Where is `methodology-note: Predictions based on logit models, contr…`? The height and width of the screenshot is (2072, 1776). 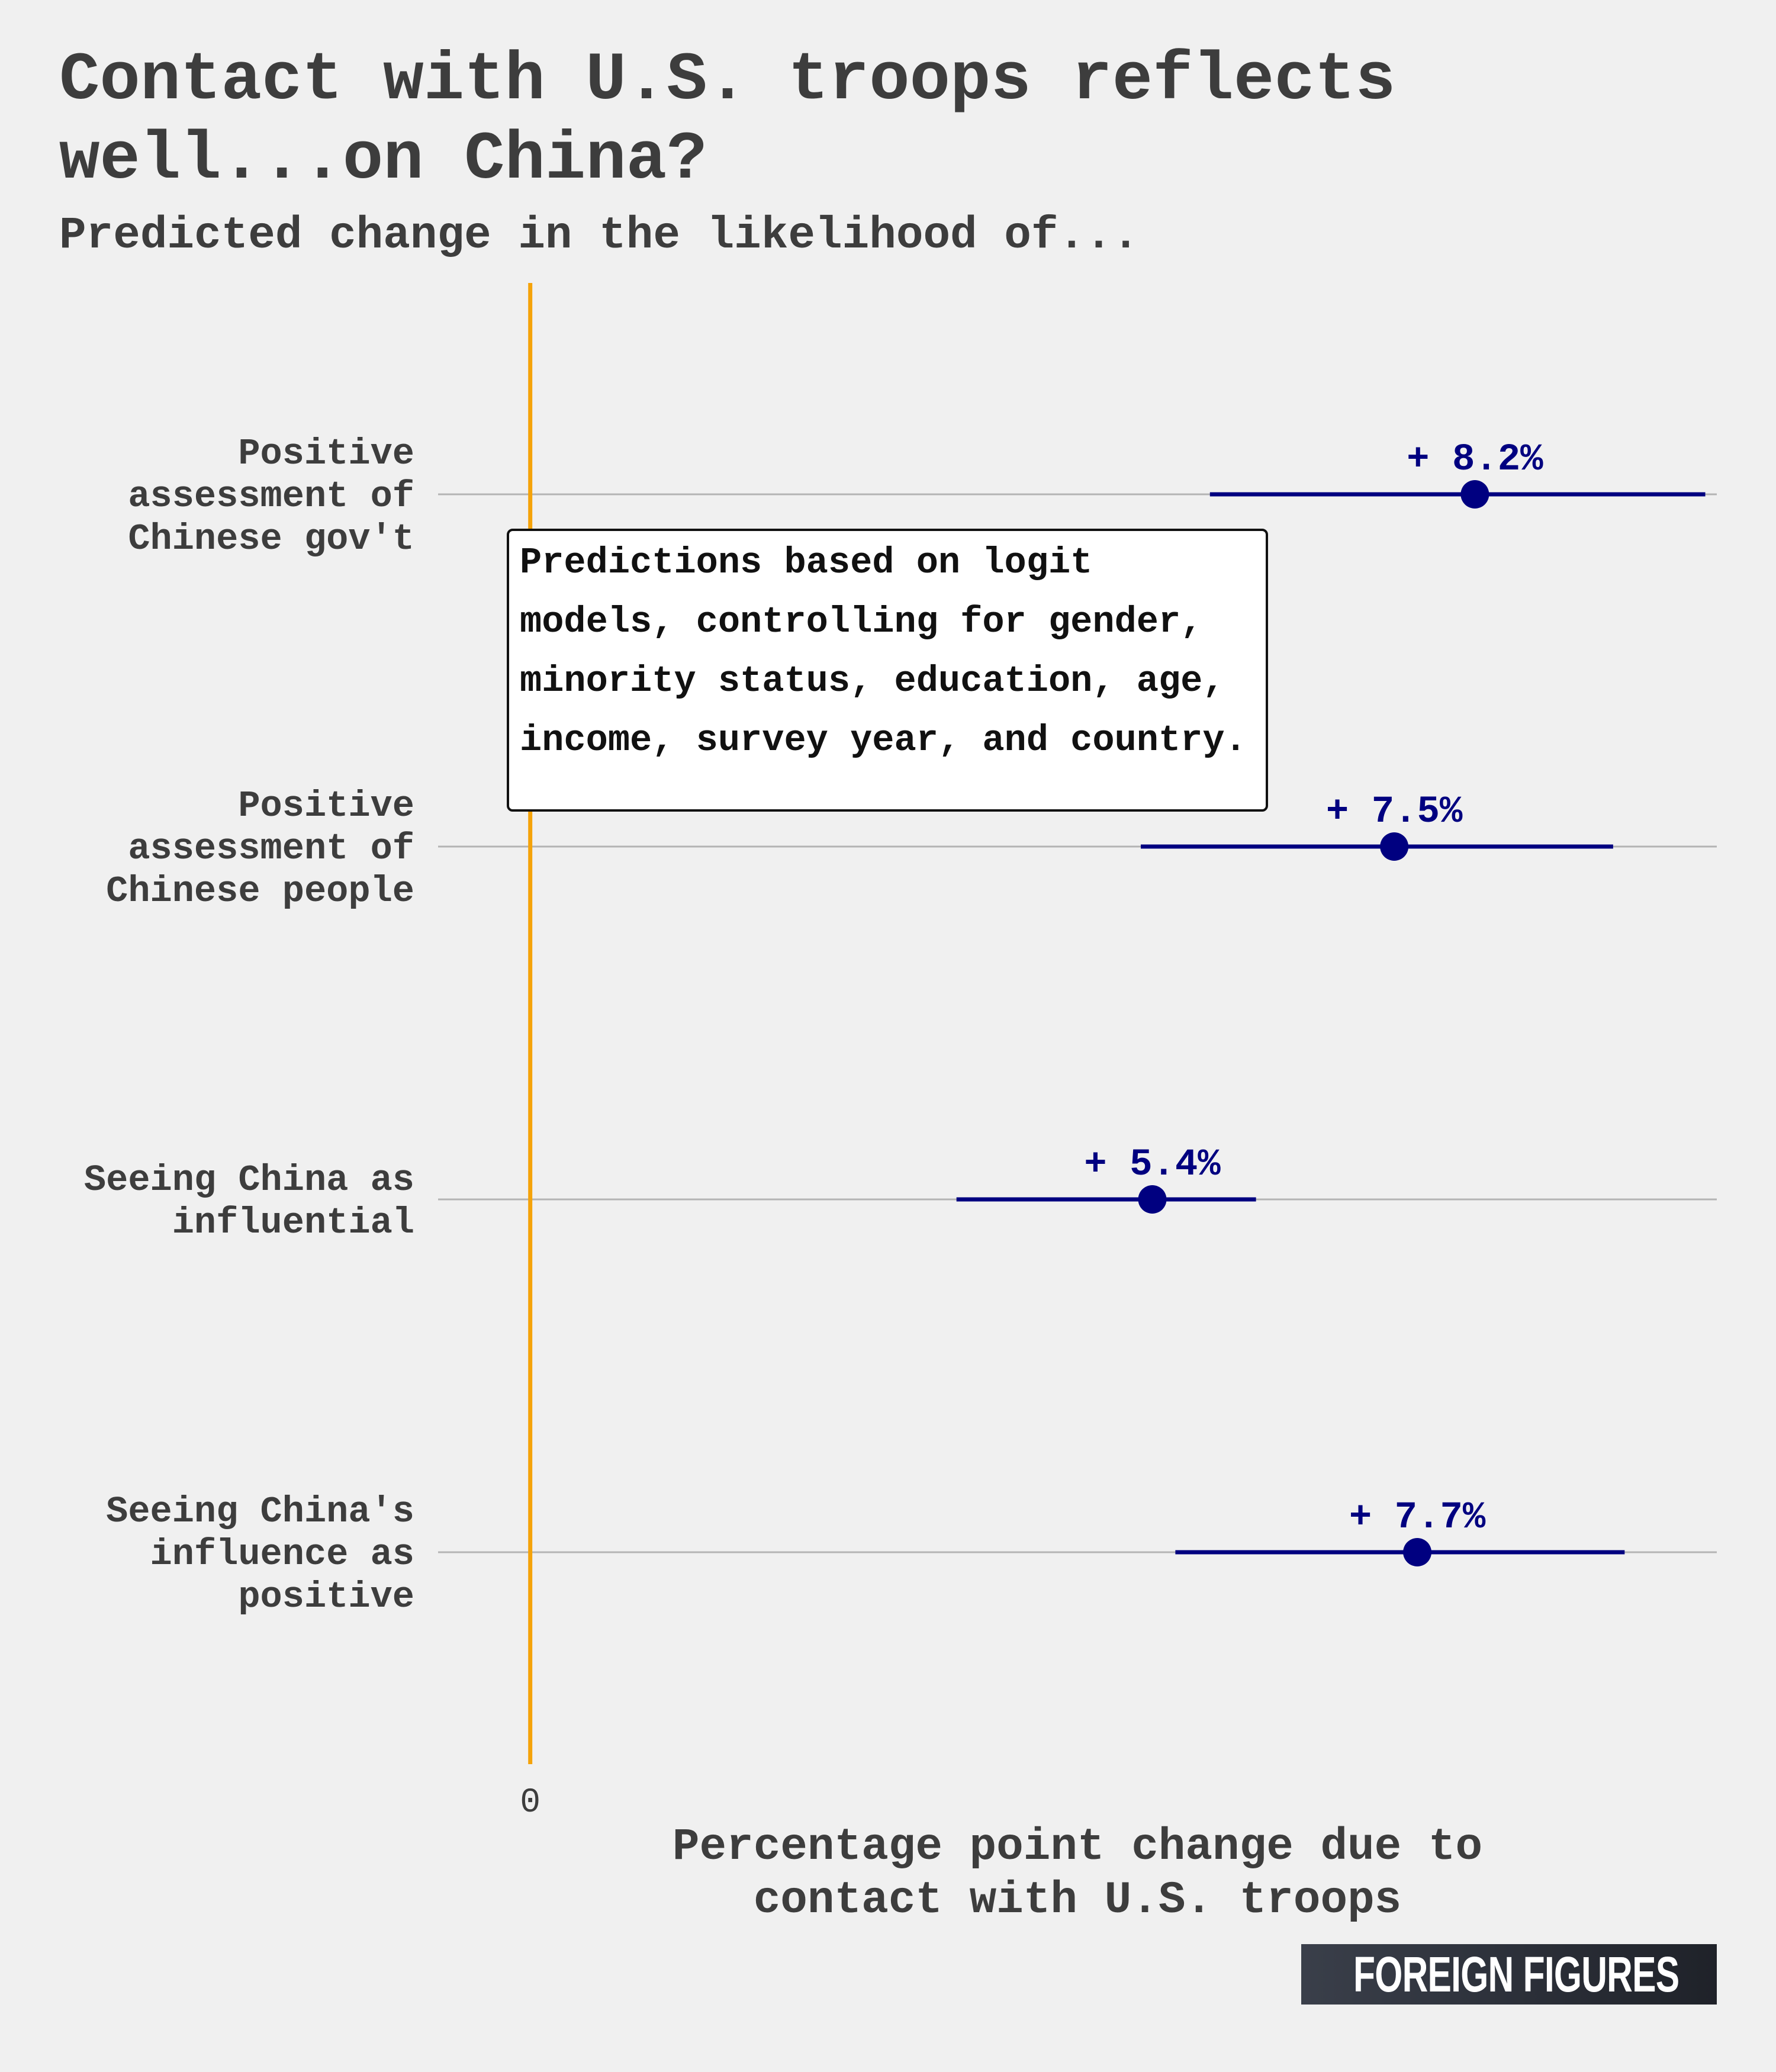
methodology-note: Predictions based on logit models, contr… is located at coordinates (887, 670).